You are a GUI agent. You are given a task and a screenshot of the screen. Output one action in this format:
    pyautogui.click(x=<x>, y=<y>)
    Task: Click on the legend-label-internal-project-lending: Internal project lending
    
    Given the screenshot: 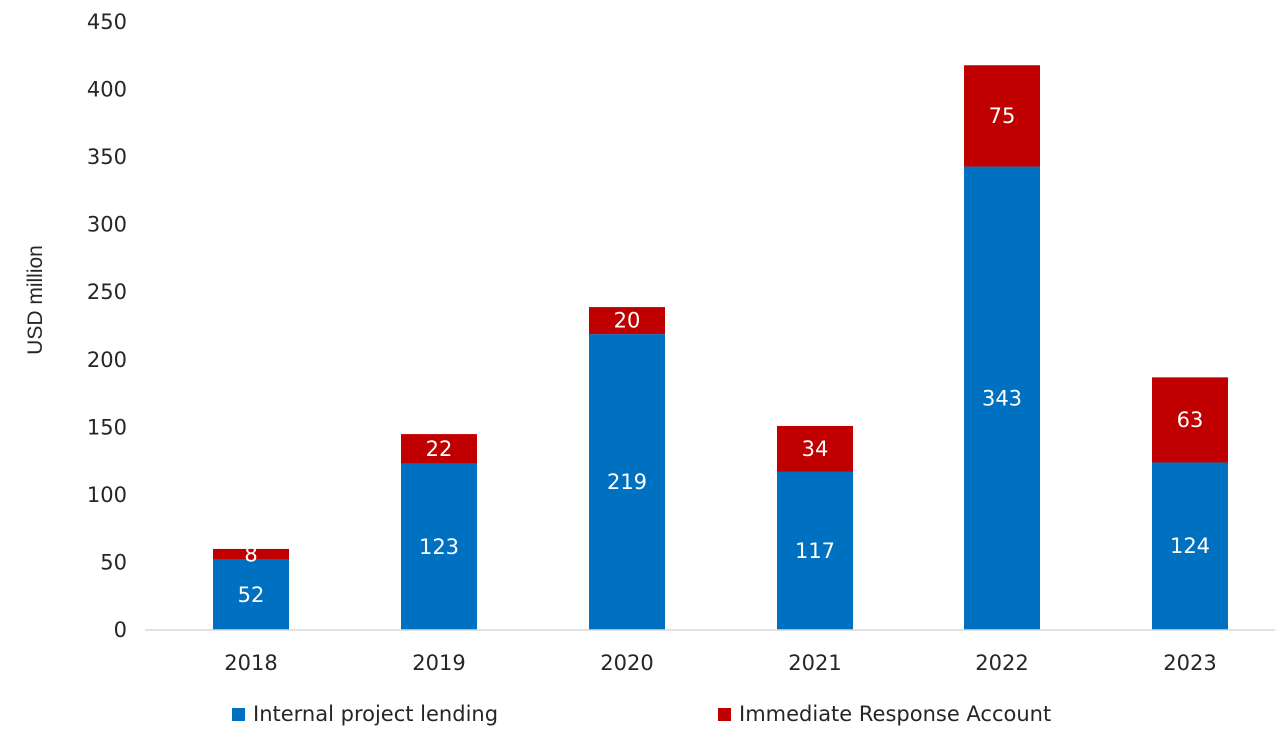 What is the action you would take?
    pyautogui.click(x=376, y=714)
    